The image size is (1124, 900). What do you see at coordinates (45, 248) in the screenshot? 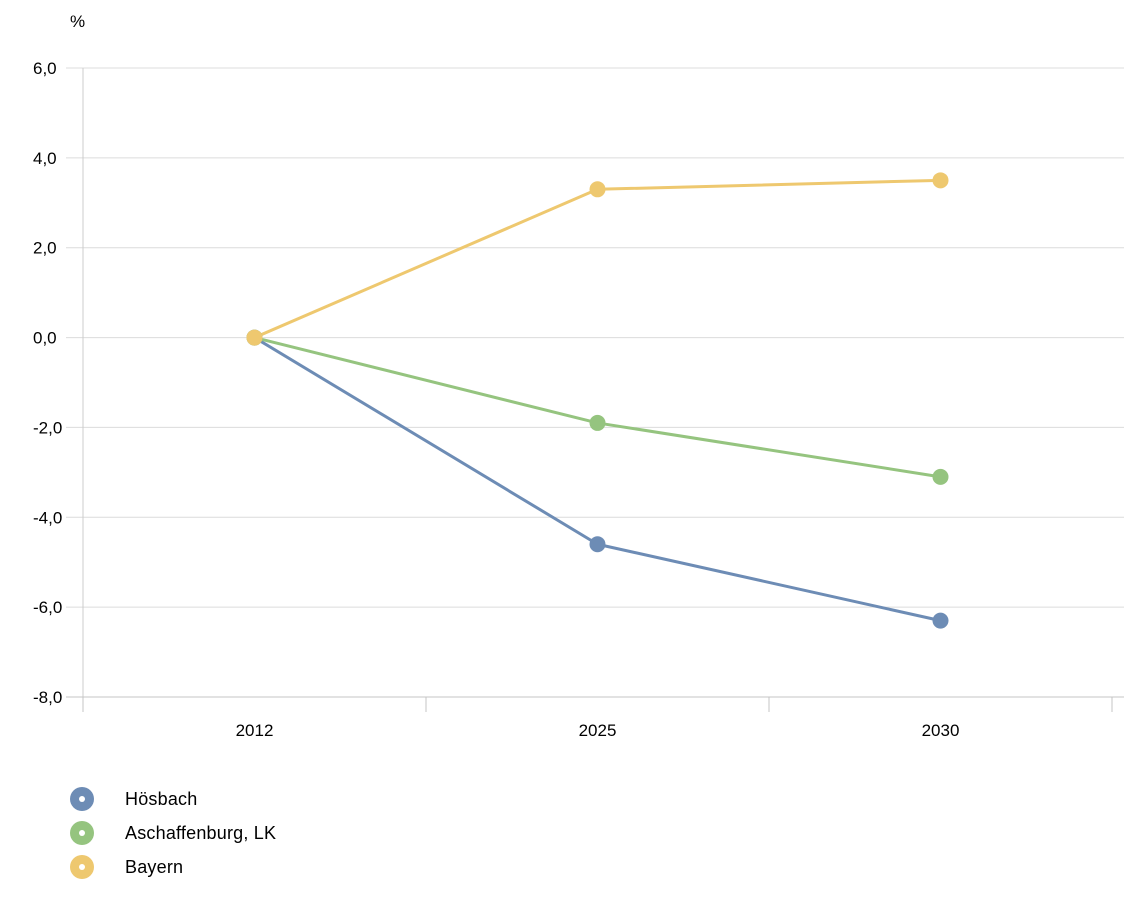
I see `y-tick-label: 2,0` at bounding box center [45, 248].